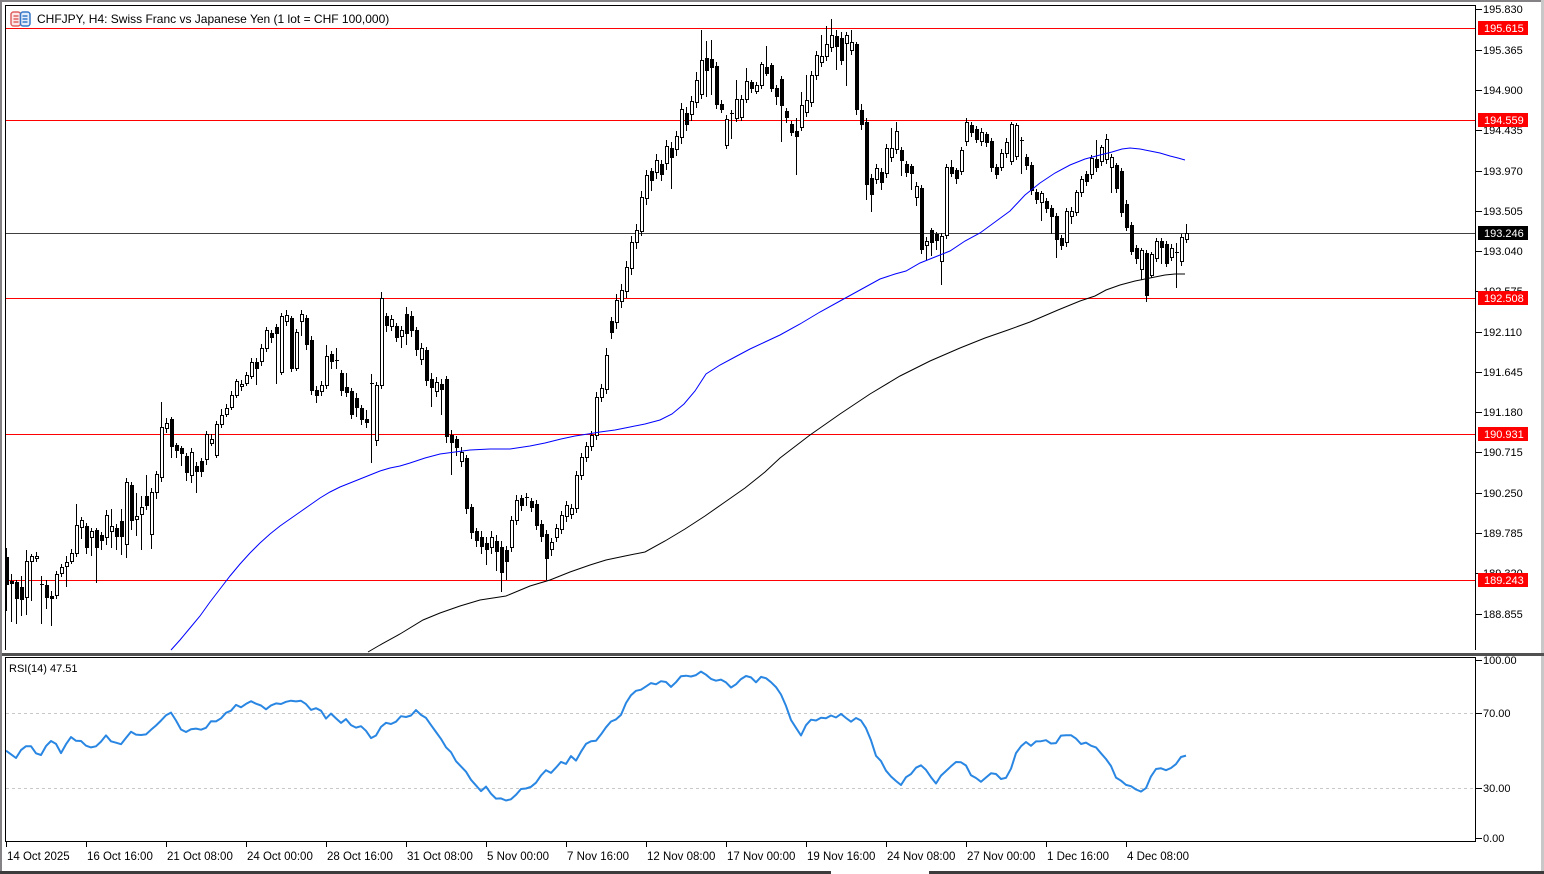 The image size is (1544, 874). Describe the element at coordinates (1503, 373) in the screenshot. I see `svg-text: 191.645` at that location.